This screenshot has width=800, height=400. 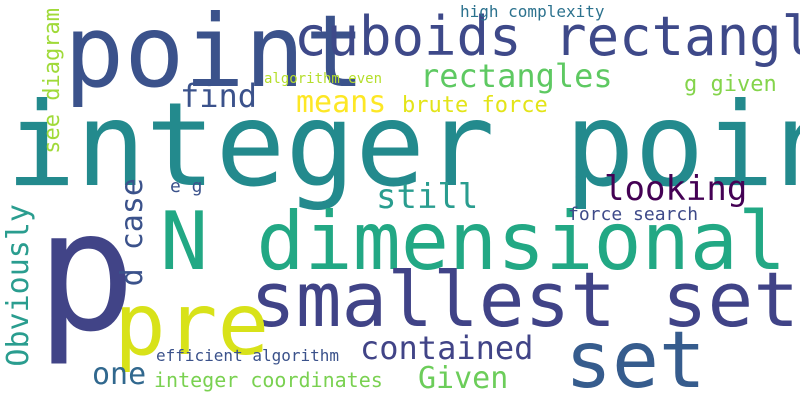 I want to click on word-brute-force: brute force, so click(x=475, y=105).